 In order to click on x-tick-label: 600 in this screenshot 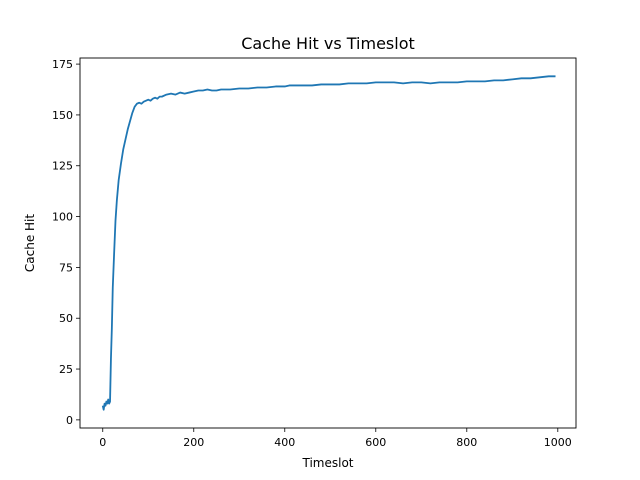, I will do `click(375, 442)`.